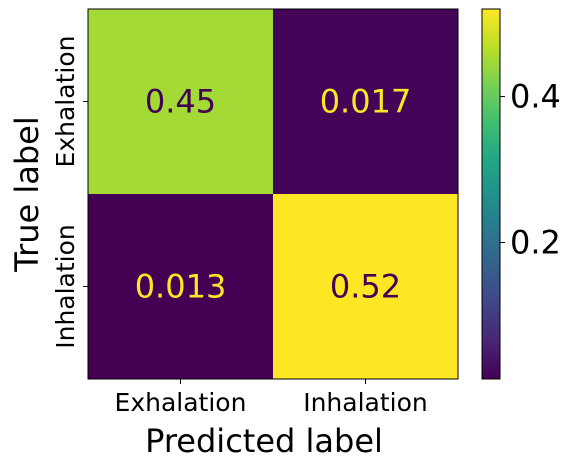  What do you see at coordinates (69, 192) in the screenshot?
I see `y-axis-ticks: Exhalation Inhalation` at bounding box center [69, 192].